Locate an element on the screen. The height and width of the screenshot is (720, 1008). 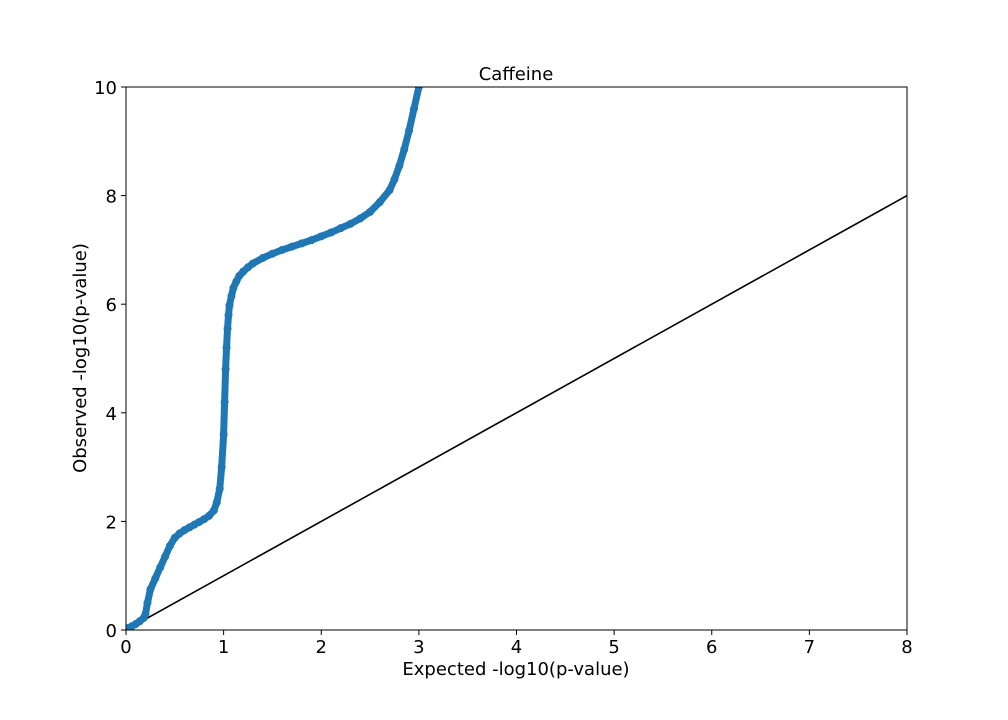
y-tick-label: 0 is located at coordinates (111, 631).